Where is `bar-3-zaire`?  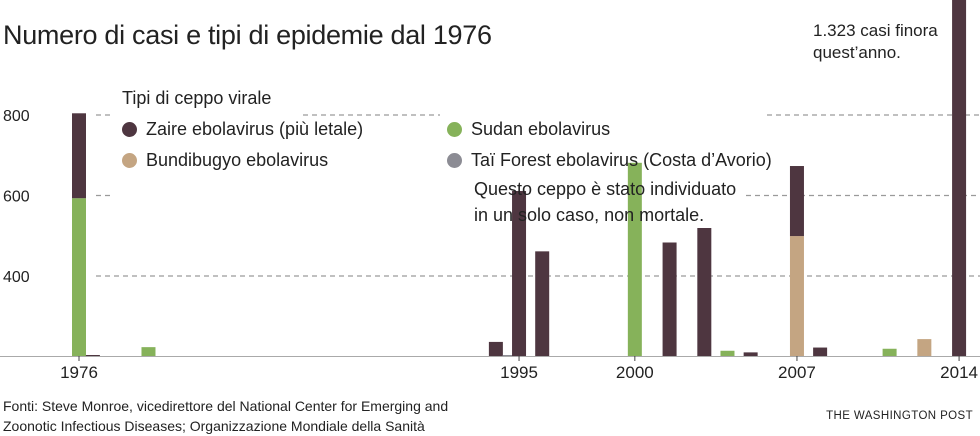 bar-3-zaire is located at coordinates (495, 348).